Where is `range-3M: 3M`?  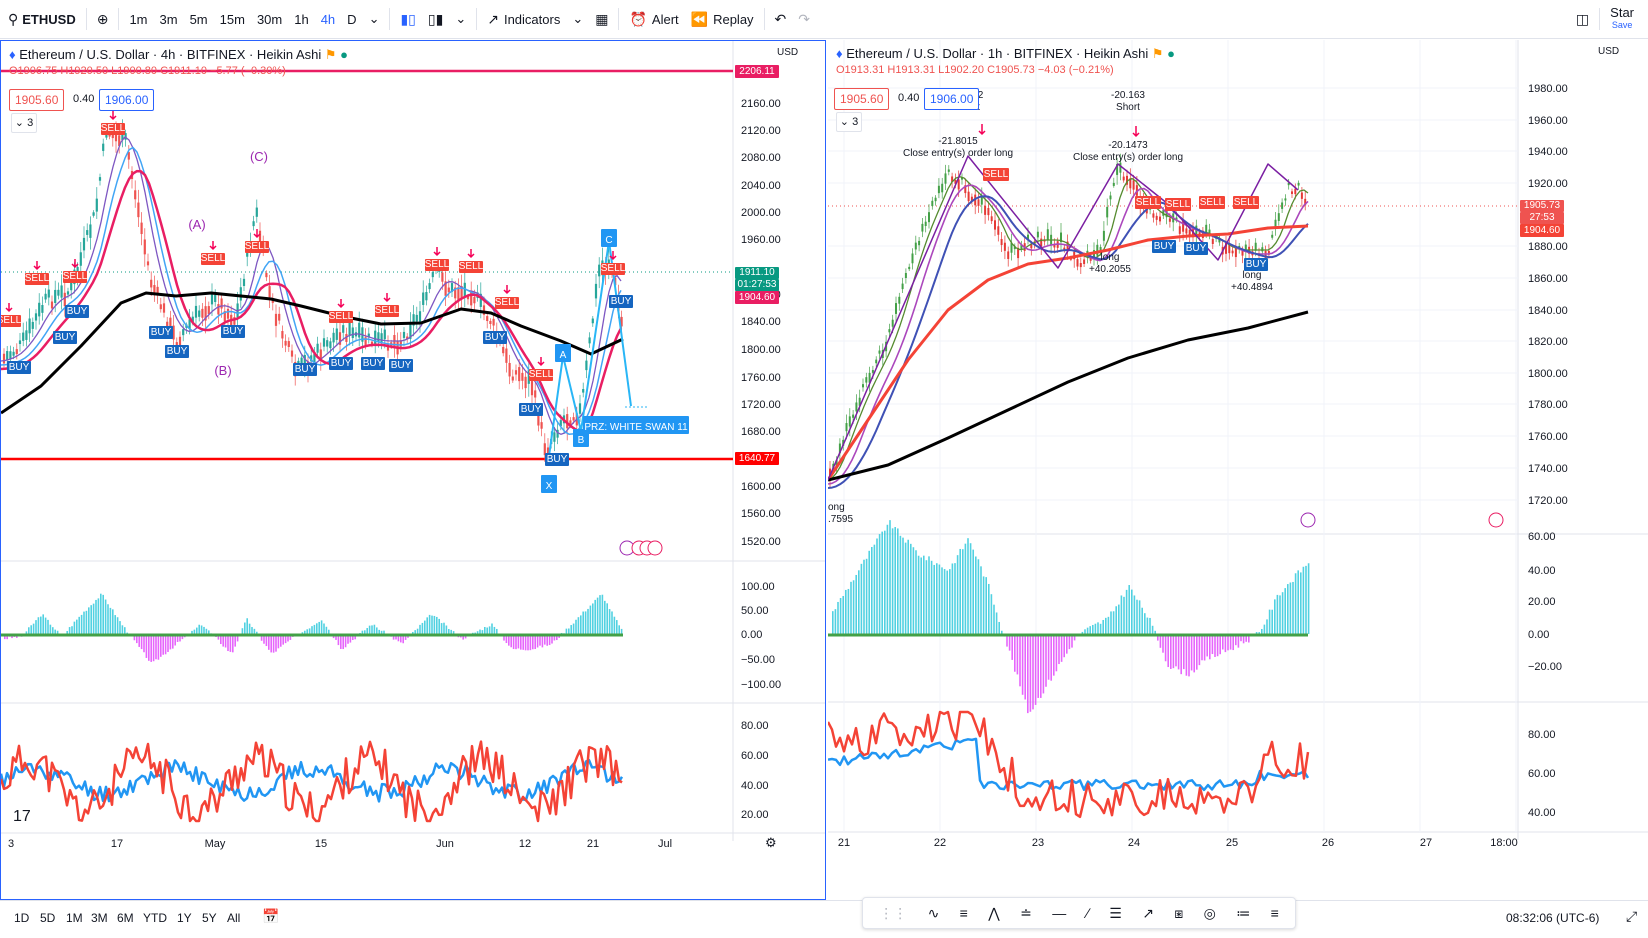 range-3M: 3M is located at coordinates (99, 918).